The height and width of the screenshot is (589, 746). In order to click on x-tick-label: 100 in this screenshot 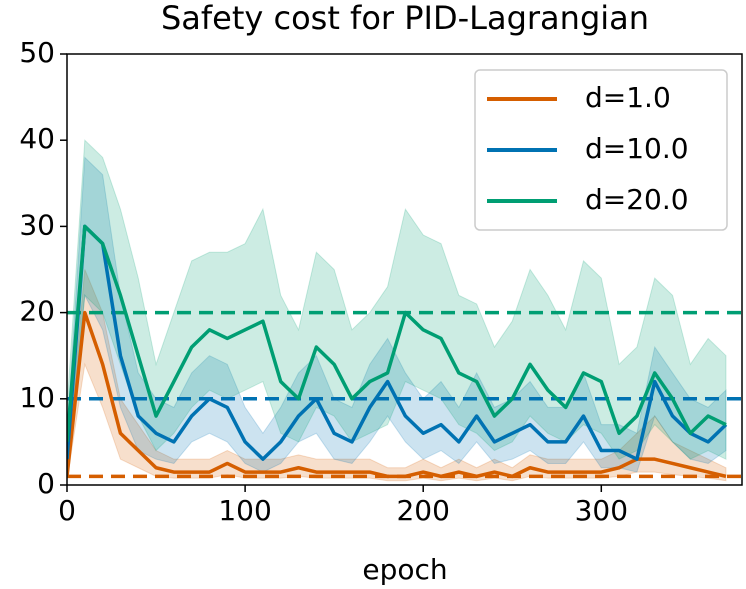, I will do `click(244, 510)`.